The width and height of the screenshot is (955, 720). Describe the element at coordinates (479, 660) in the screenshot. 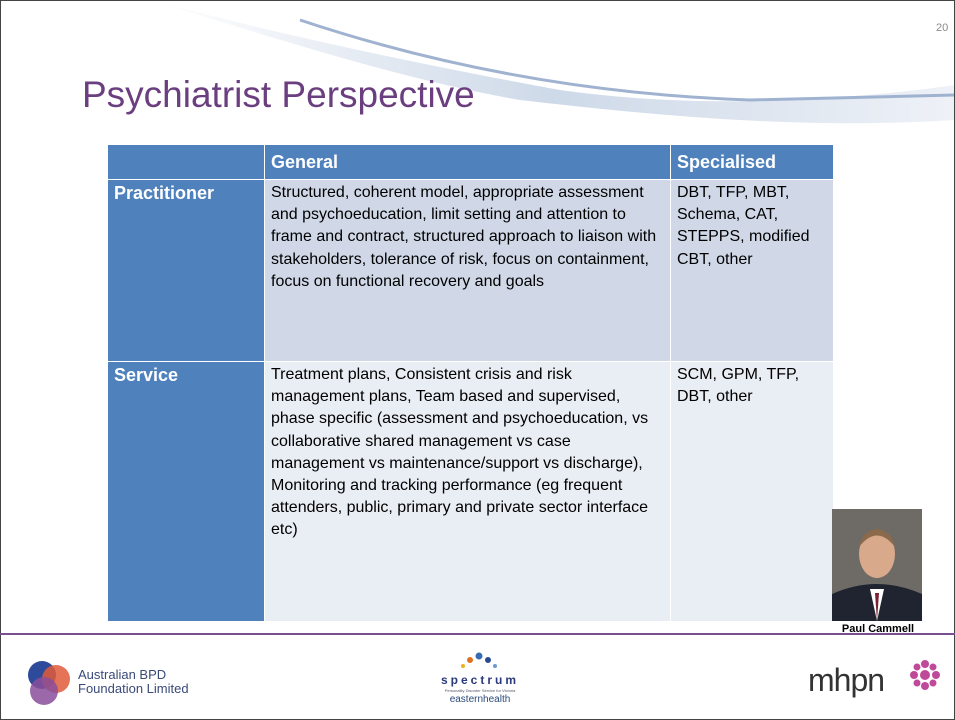

I see `spectrum-dots` at that location.